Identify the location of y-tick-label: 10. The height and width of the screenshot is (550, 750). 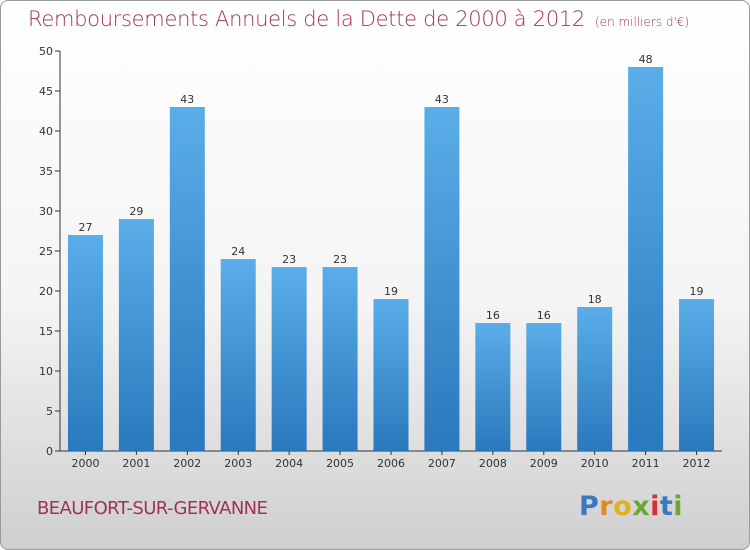
(46, 371).